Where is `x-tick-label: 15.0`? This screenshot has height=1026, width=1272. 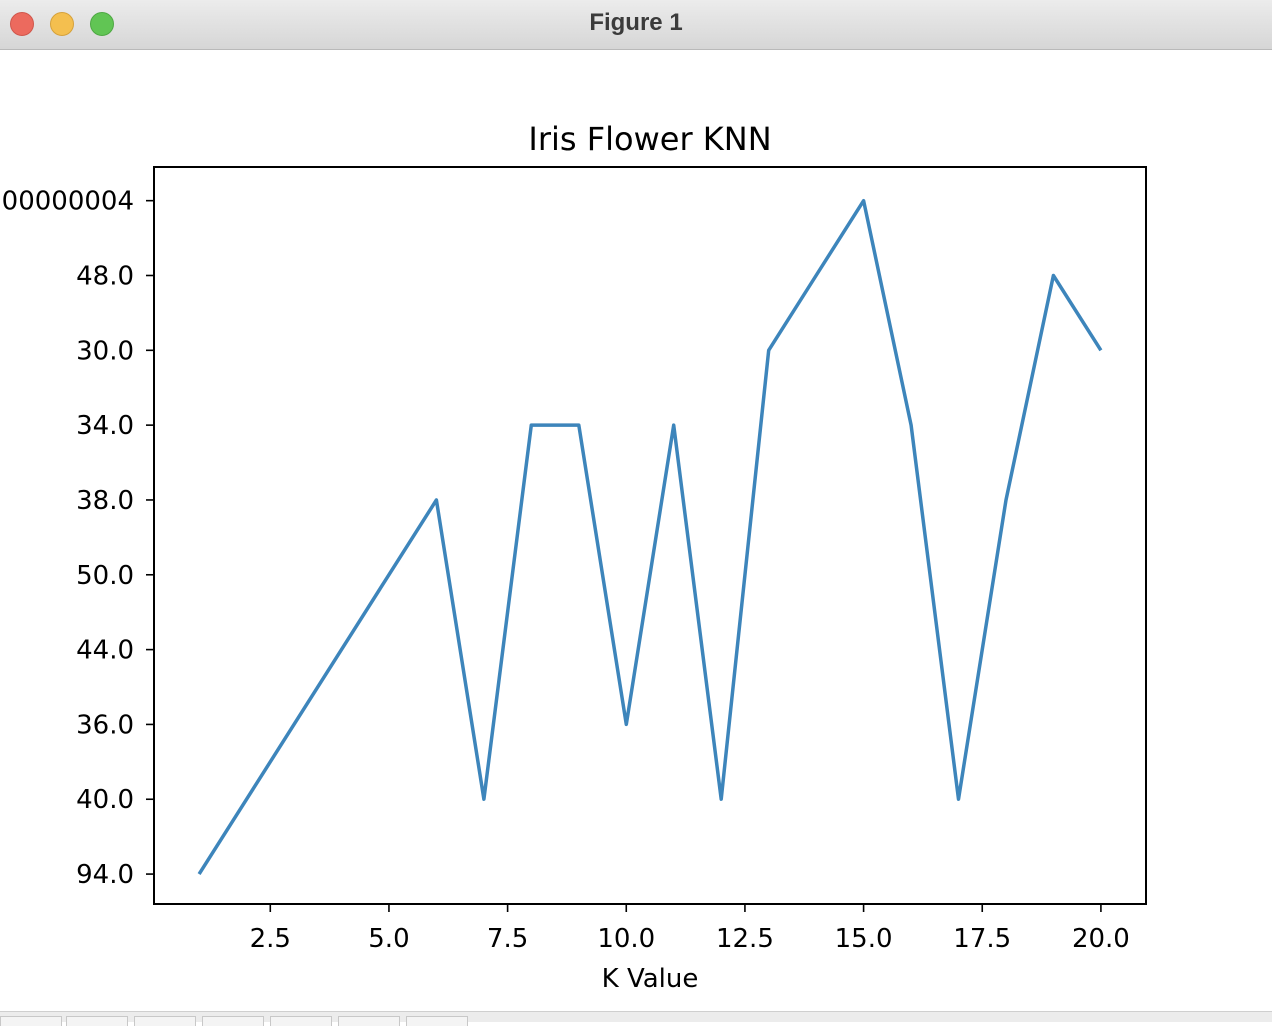 x-tick-label: 15.0 is located at coordinates (864, 939).